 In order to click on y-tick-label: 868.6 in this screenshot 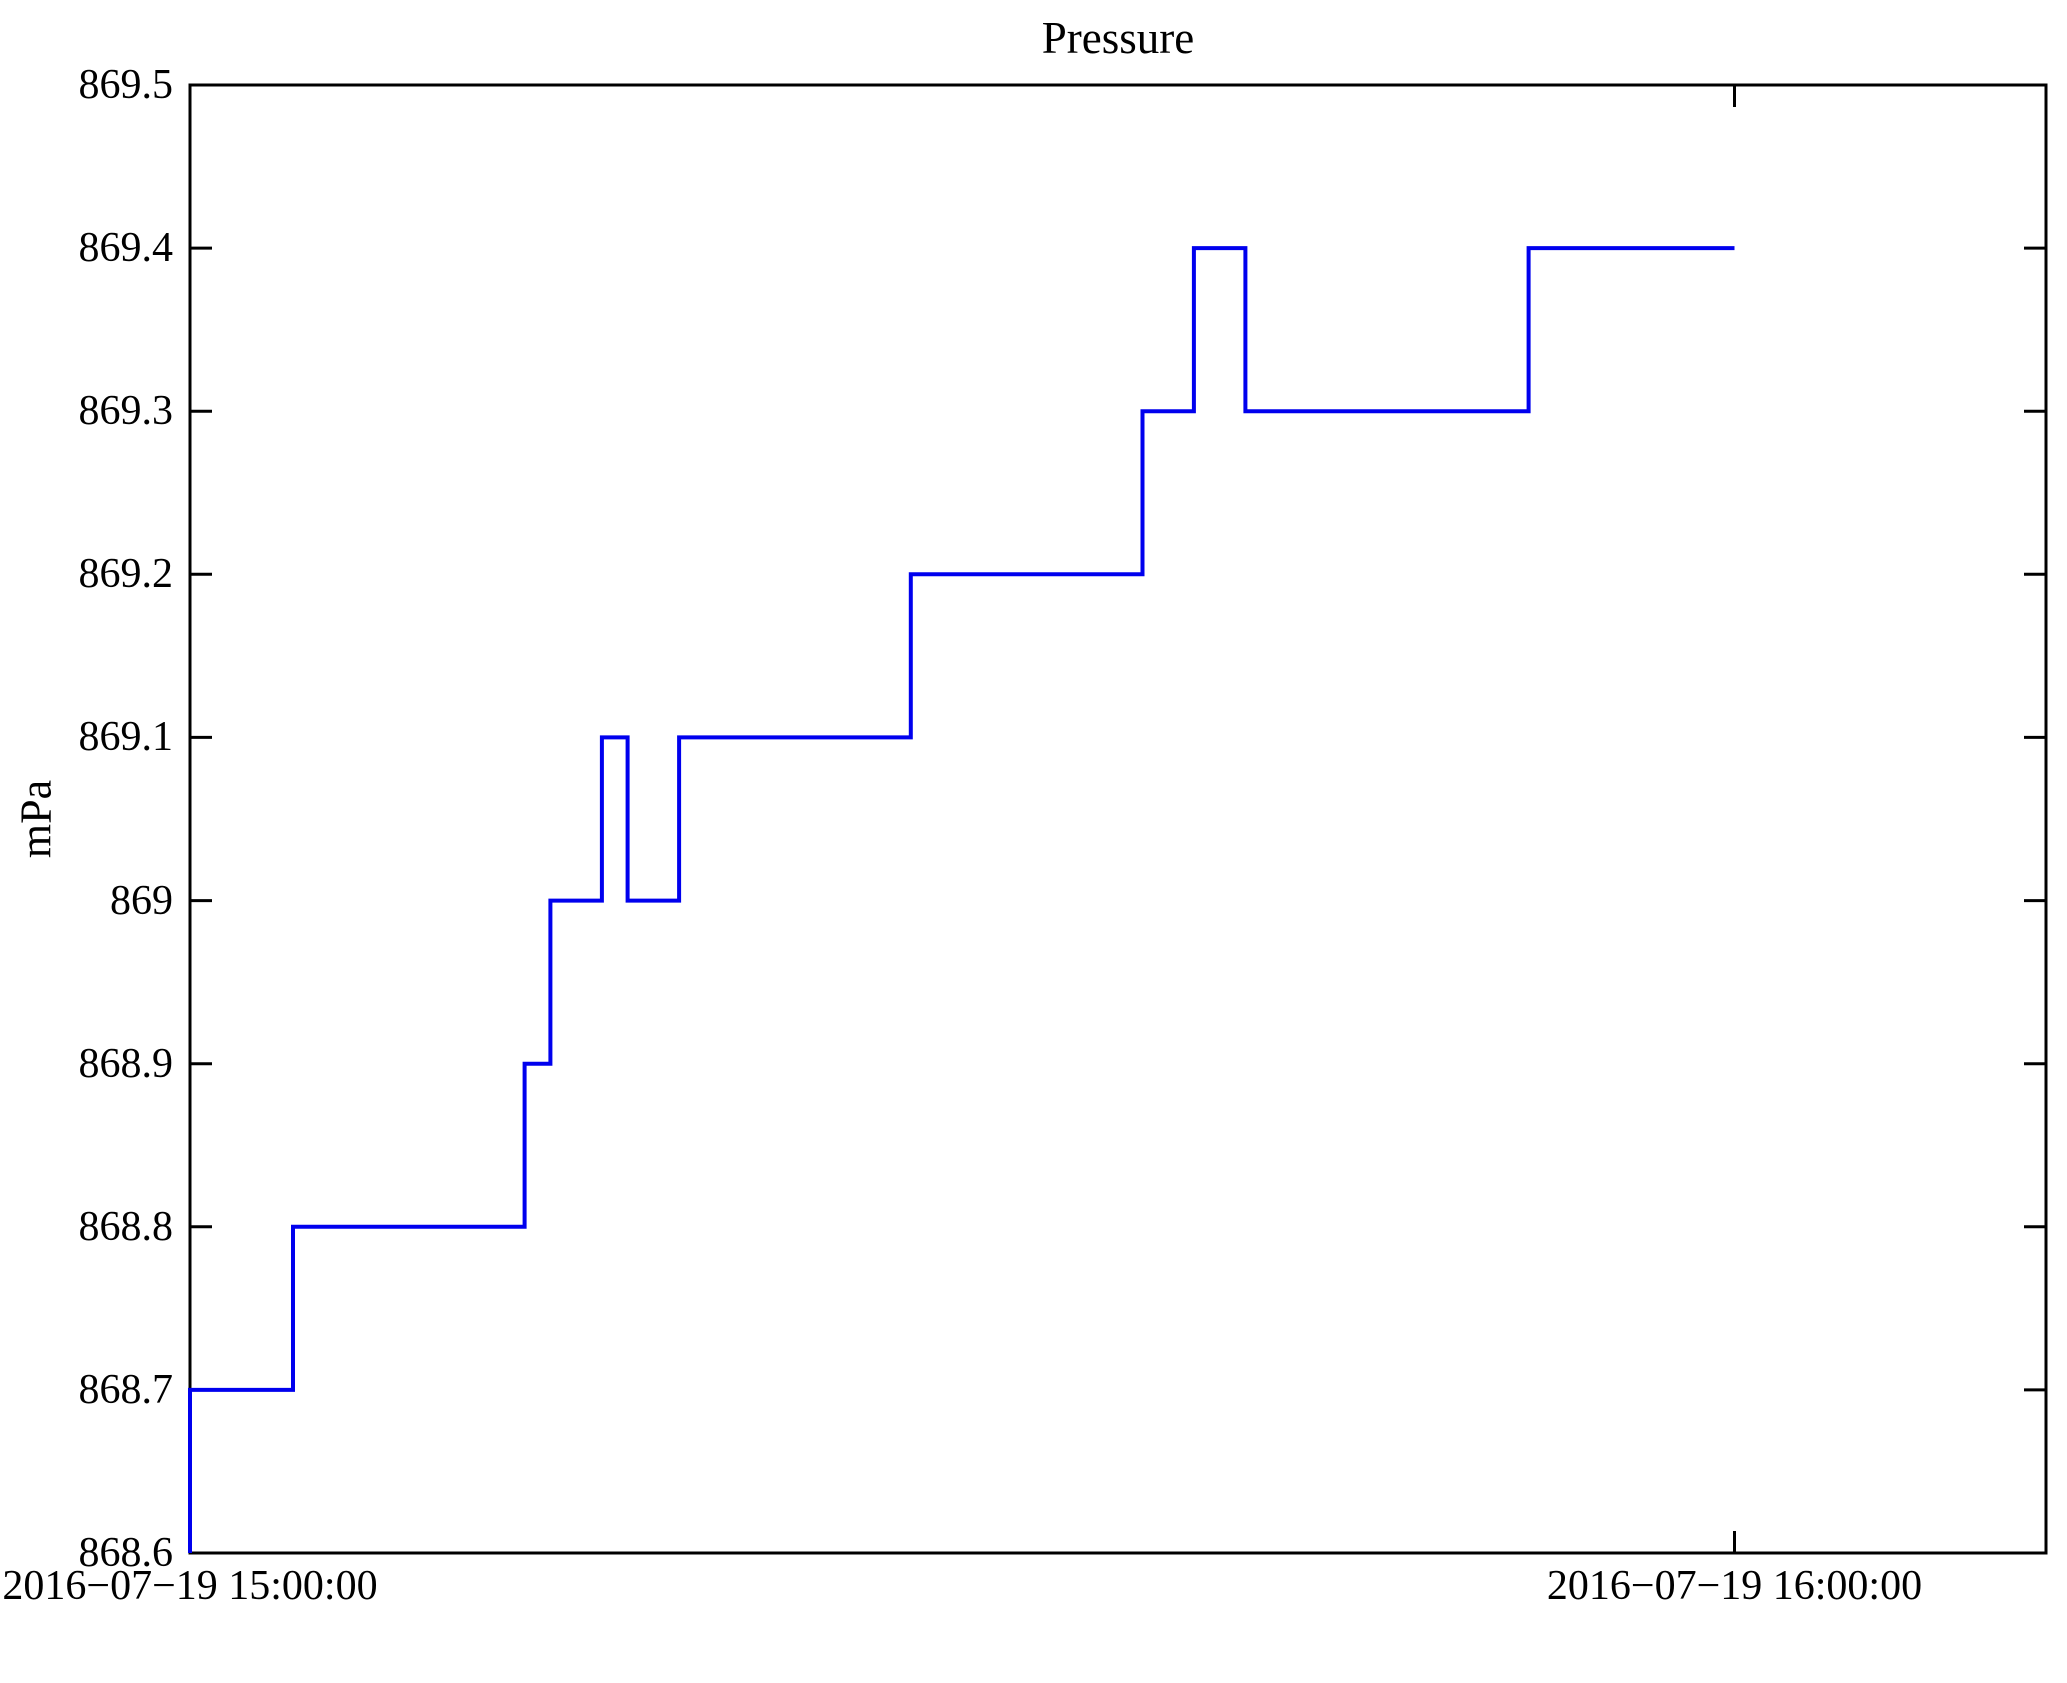, I will do `click(126, 1553)`.